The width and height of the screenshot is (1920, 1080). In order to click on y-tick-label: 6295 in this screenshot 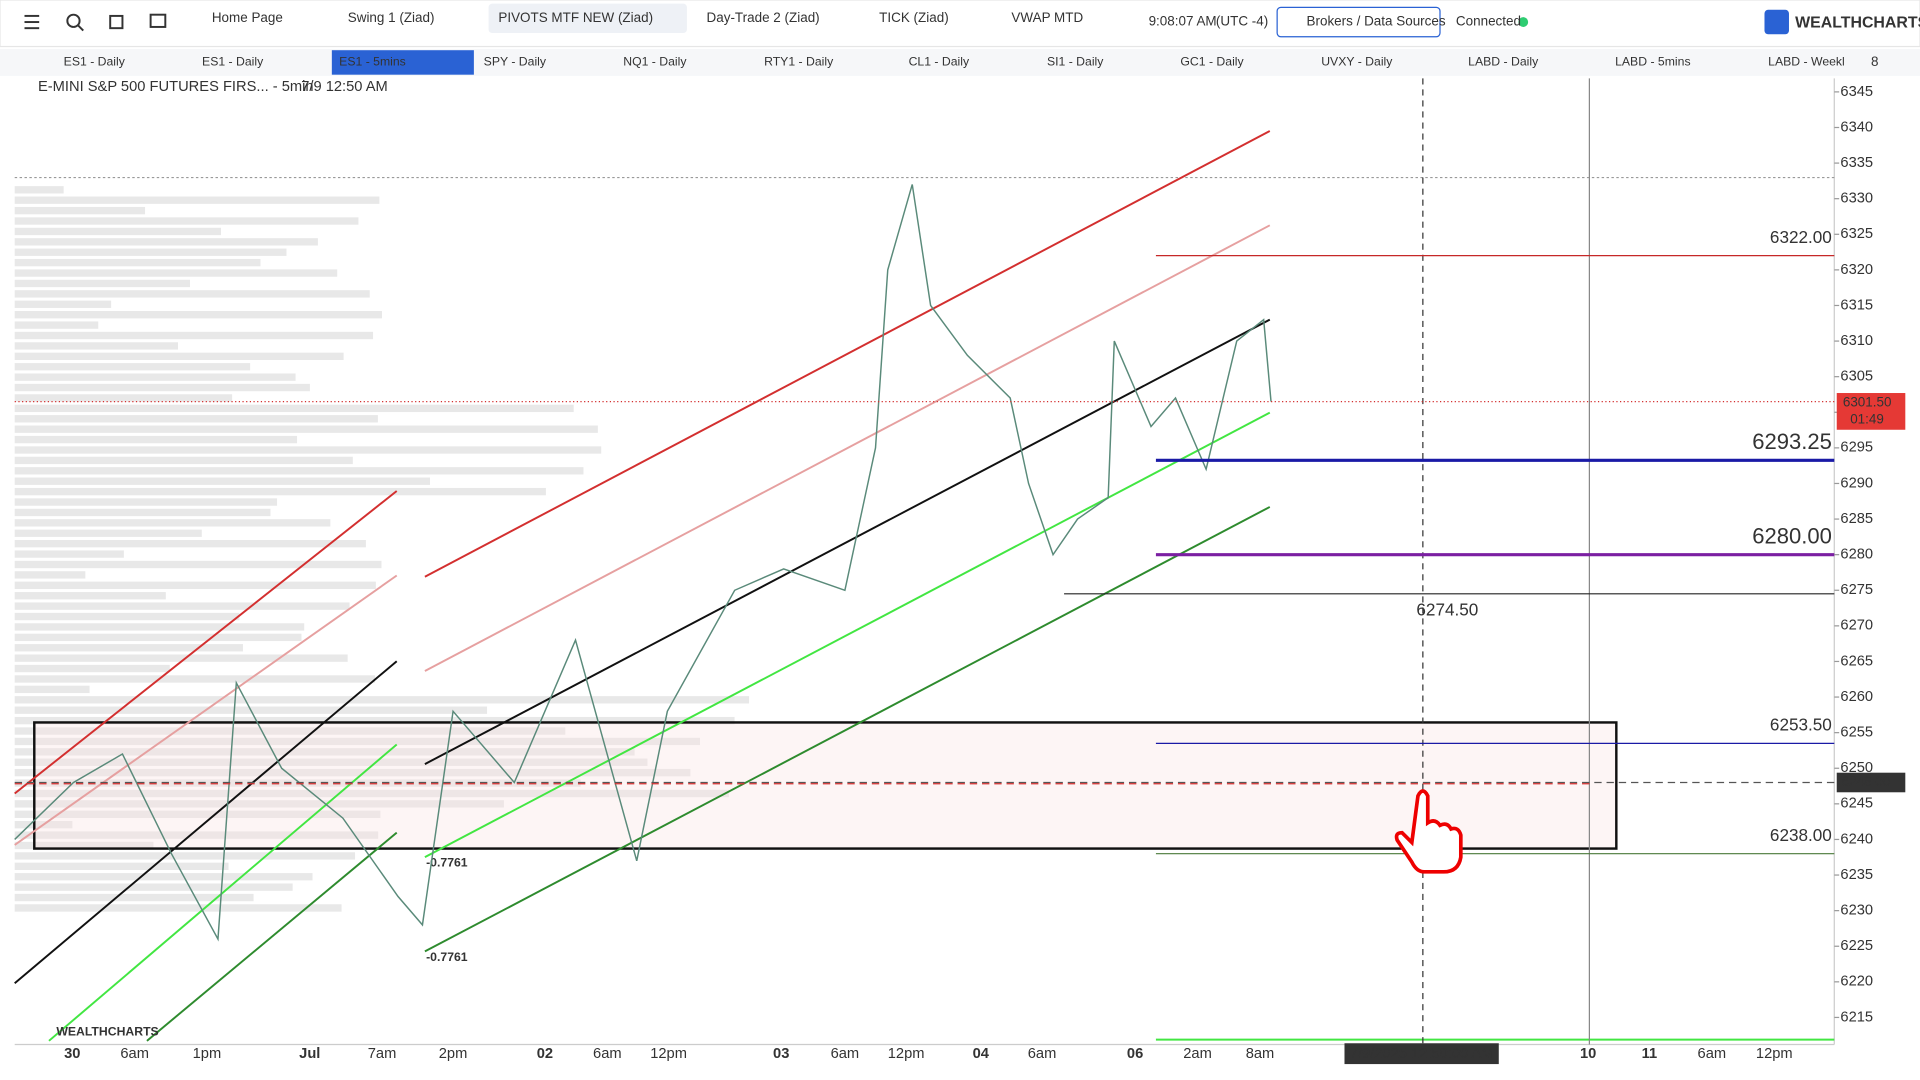, I will do `click(1856, 448)`.